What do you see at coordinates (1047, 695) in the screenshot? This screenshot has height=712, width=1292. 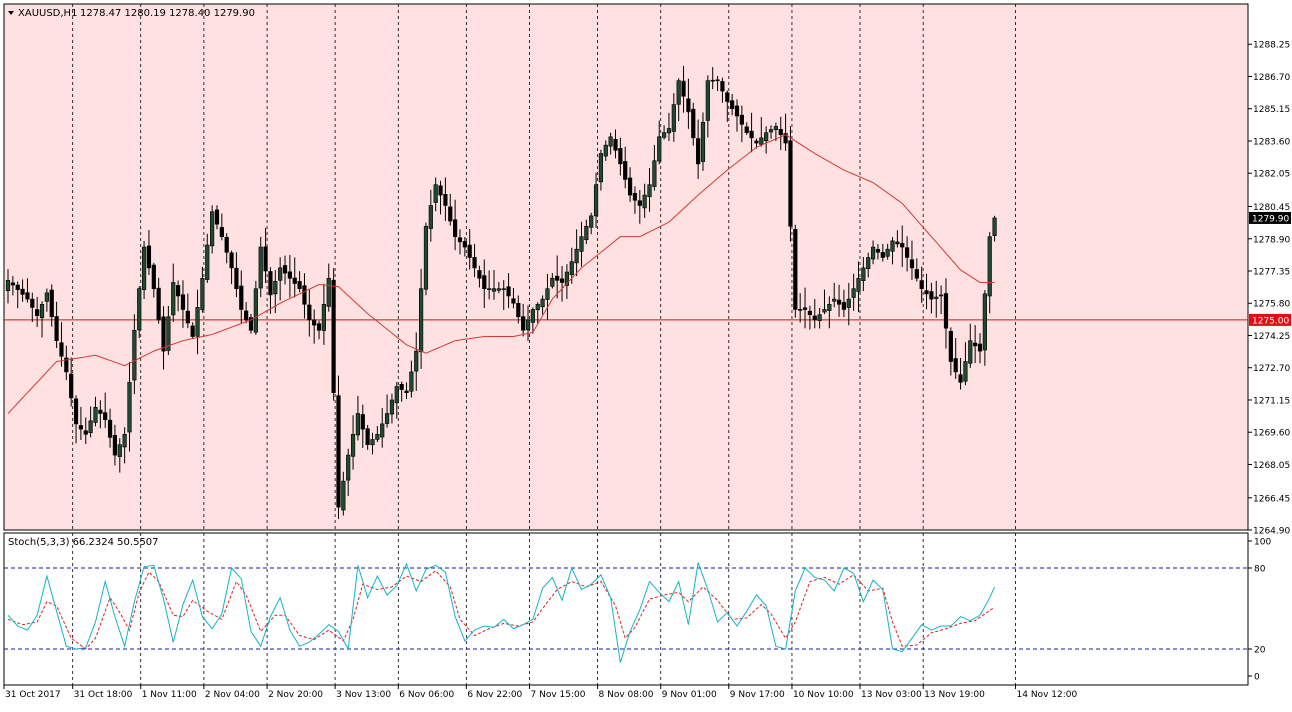 I see `time-tick-label: 14 Nov 12:00` at bounding box center [1047, 695].